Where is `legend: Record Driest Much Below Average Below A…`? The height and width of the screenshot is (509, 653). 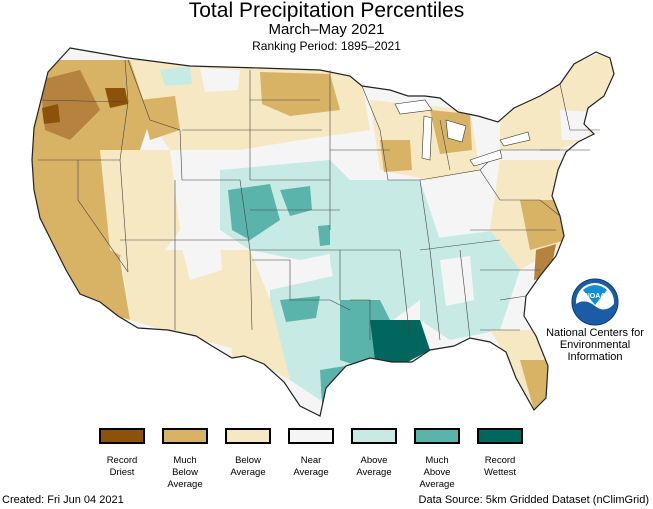 legend: Record Driest Much Below Average Below A… is located at coordinates (326, 463).